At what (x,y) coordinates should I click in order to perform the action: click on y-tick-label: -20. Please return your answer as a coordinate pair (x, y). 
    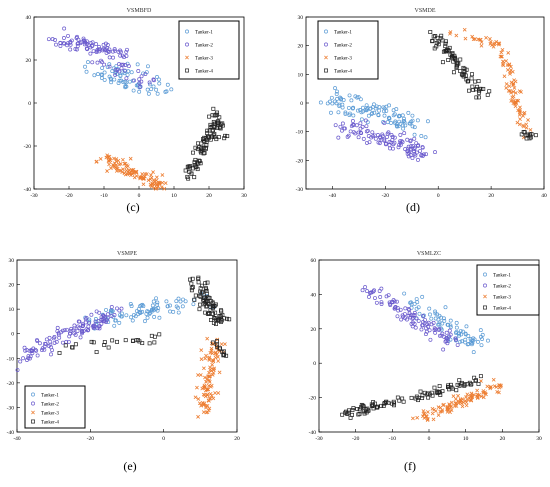
    Looking at the image, I should click on (28, 147).